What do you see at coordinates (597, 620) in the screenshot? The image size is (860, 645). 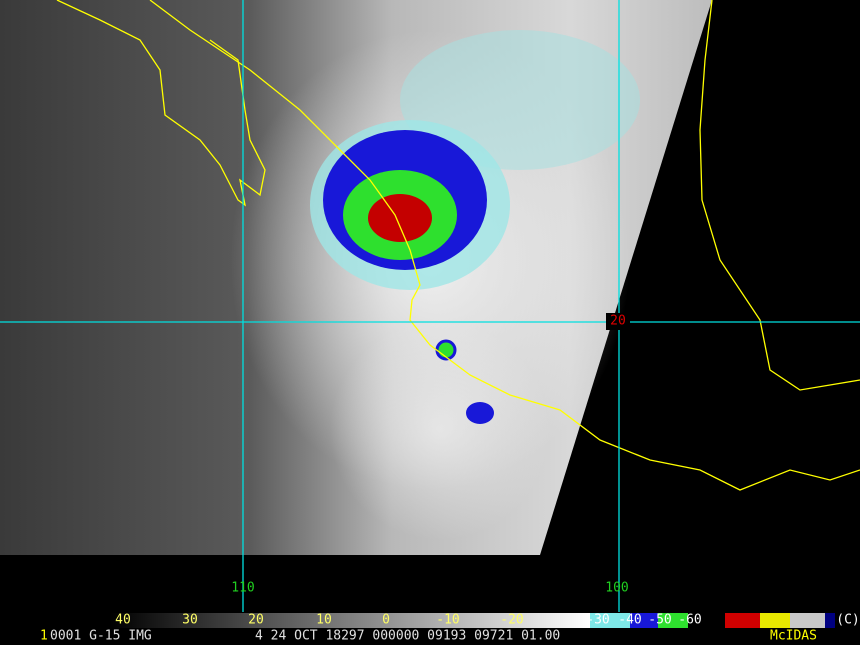 I see `colorbar-label: -30` at bounding box center [597, 620].